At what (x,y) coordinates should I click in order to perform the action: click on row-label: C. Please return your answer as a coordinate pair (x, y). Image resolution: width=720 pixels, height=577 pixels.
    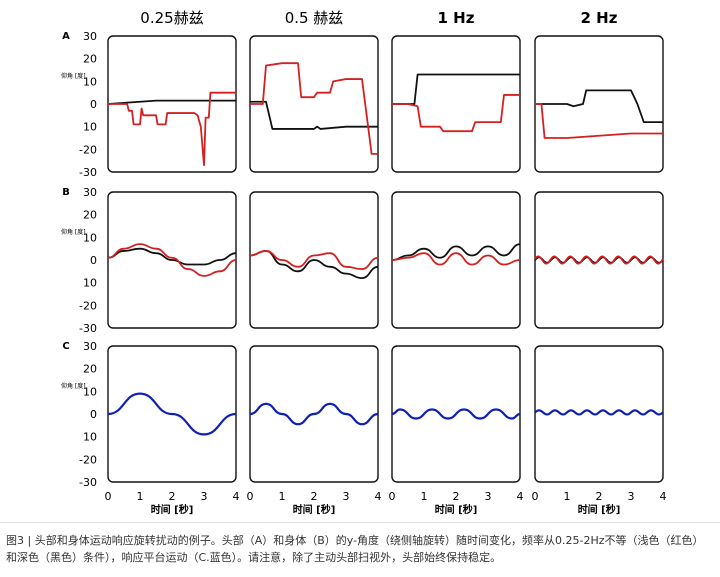
    Looking at the image, I should click on (65, 346).